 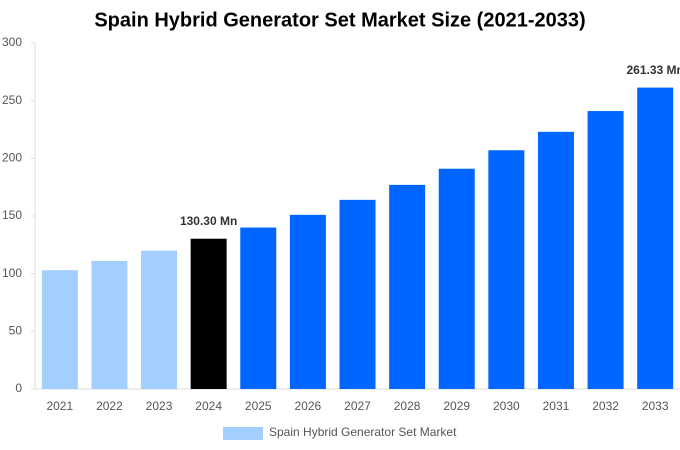 What do you see at coordinates (159, 406) in the screenshot?
I see `x-tick-label: 2023` at bounding box center [159, 406].